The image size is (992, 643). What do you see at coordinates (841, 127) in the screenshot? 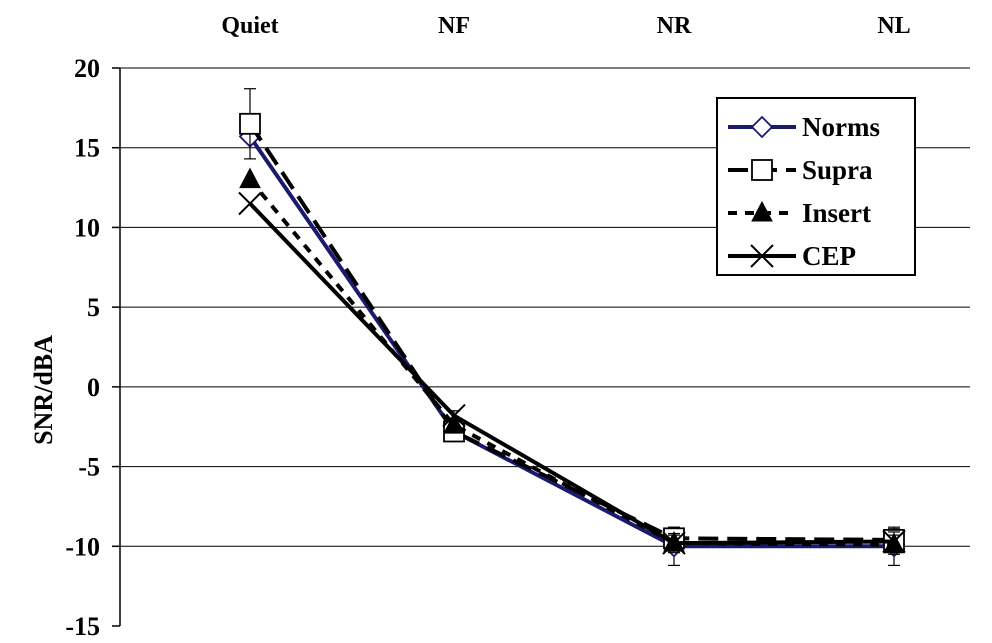
I see `legend-label: Norms` at bounding box center [841, 127].